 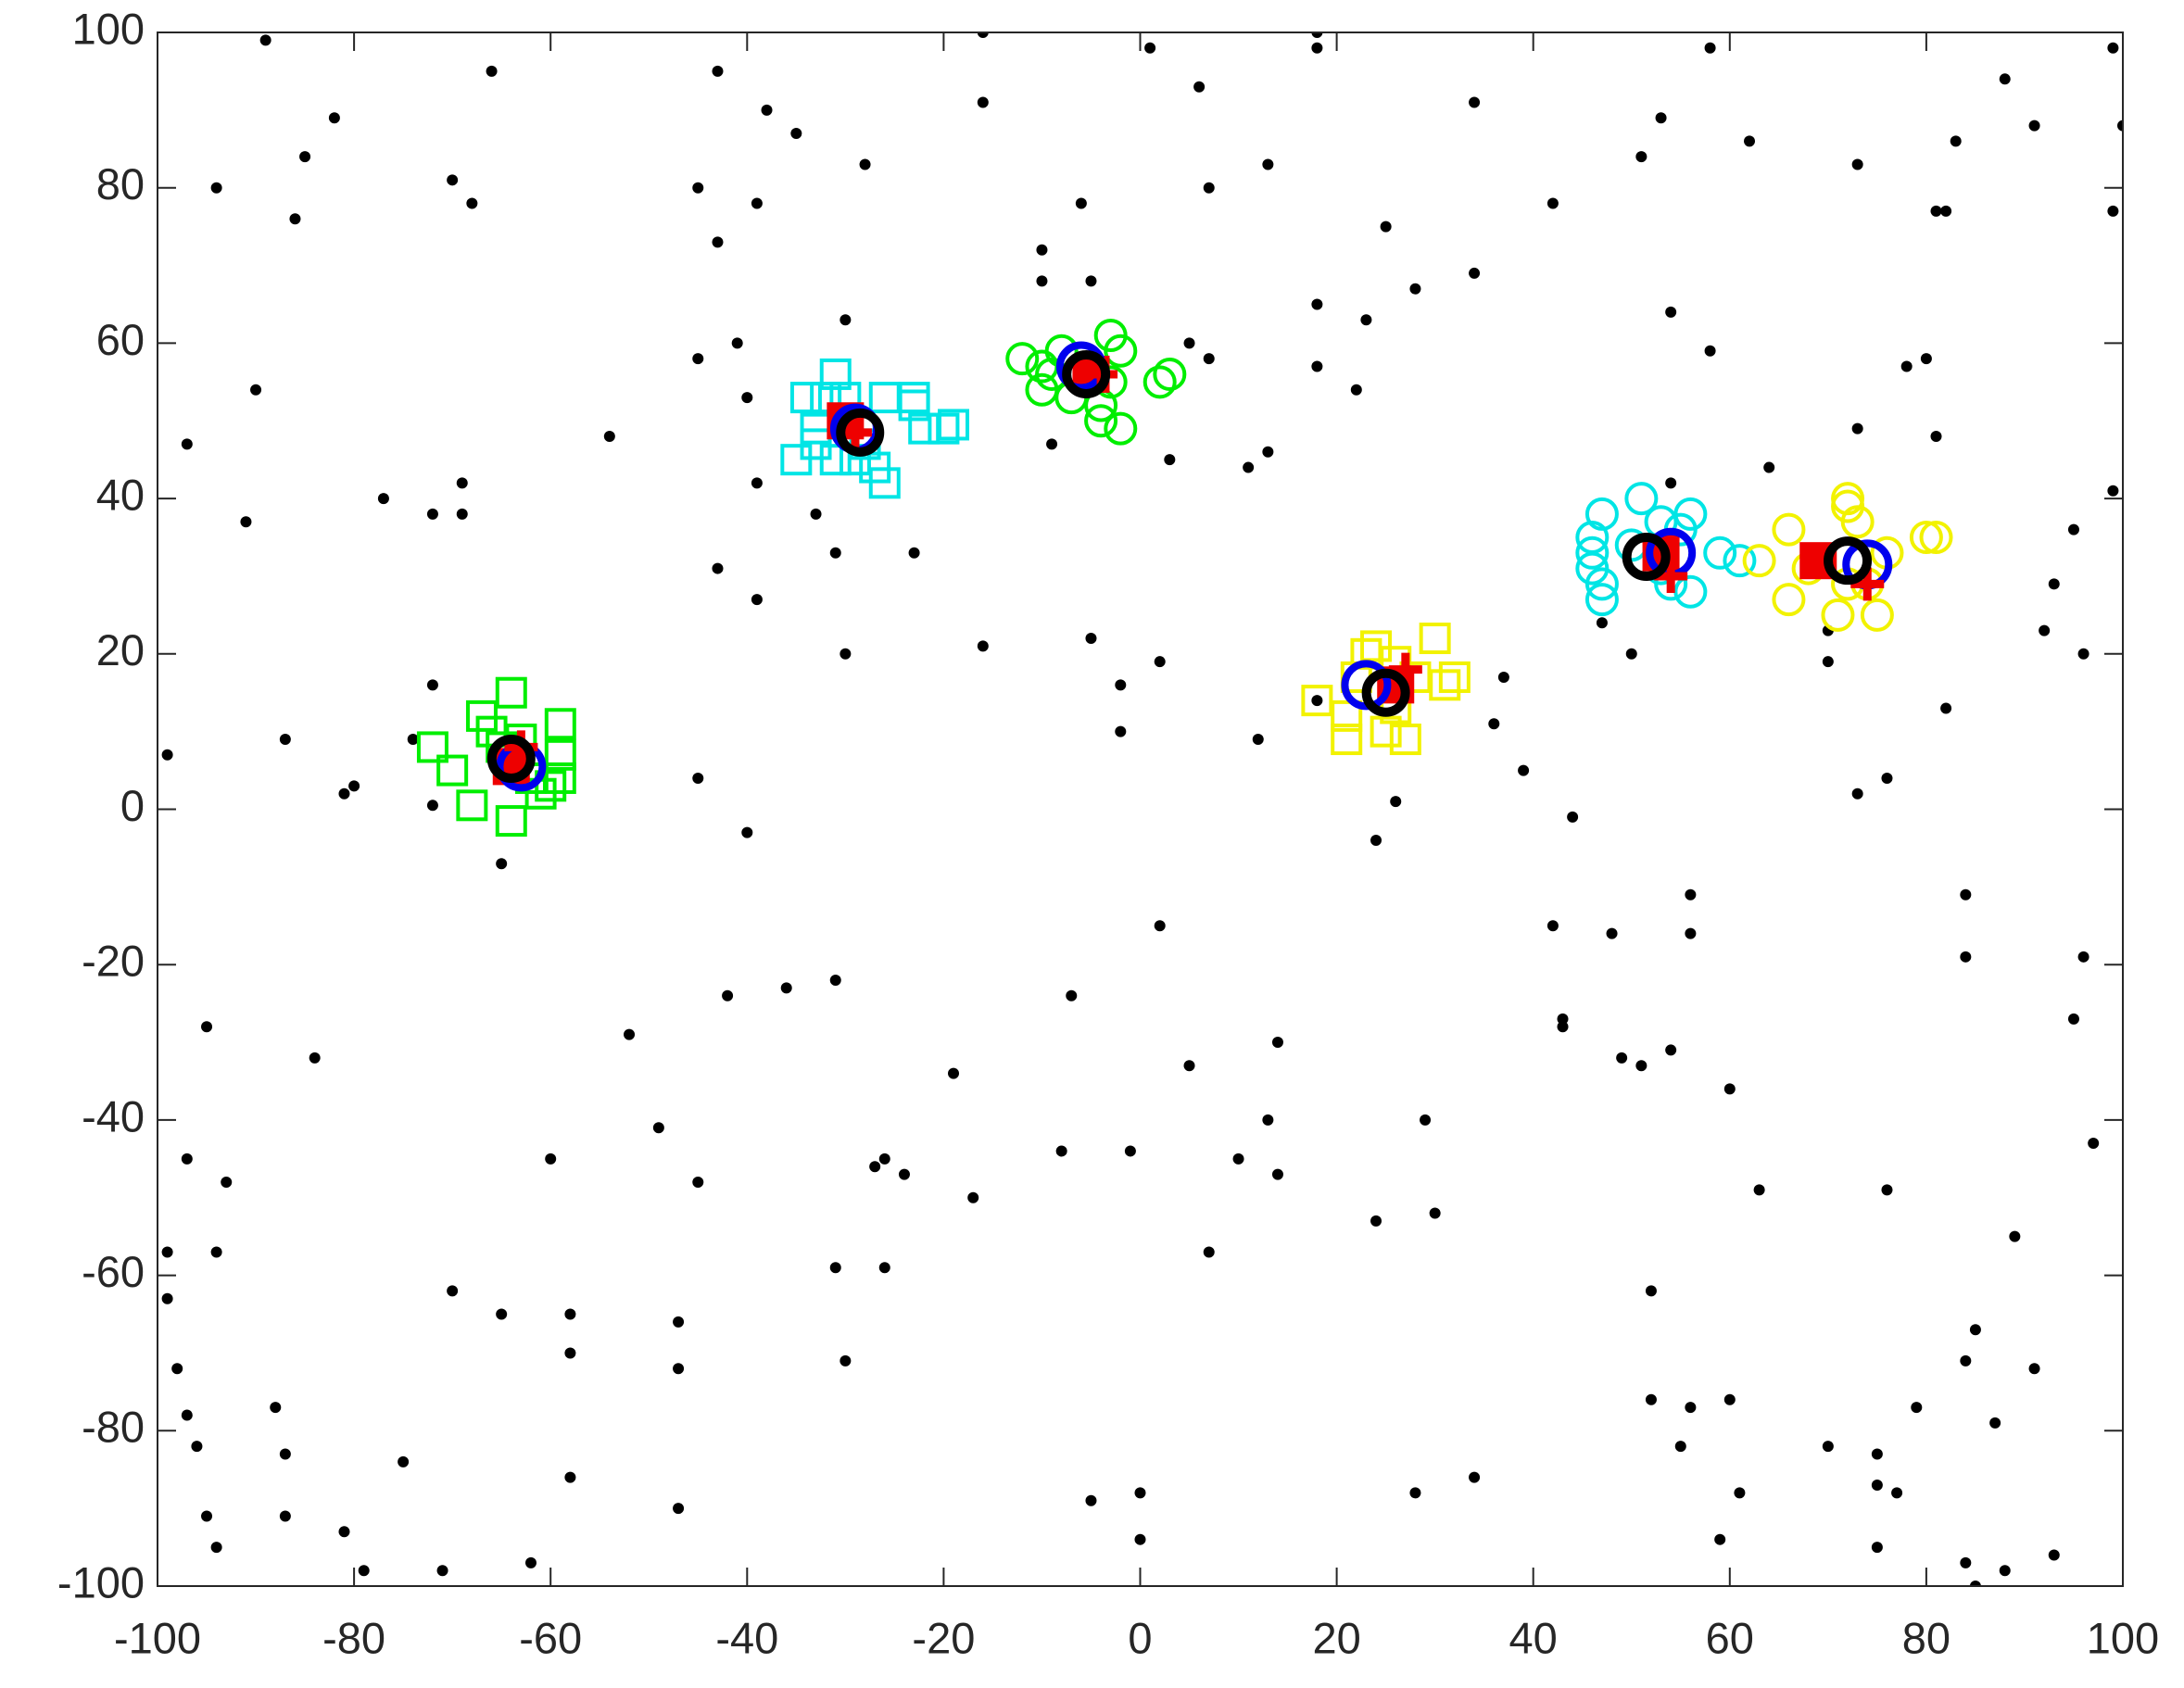 I want to click on x-tick-label: -20, so click(x=943, y=1637).